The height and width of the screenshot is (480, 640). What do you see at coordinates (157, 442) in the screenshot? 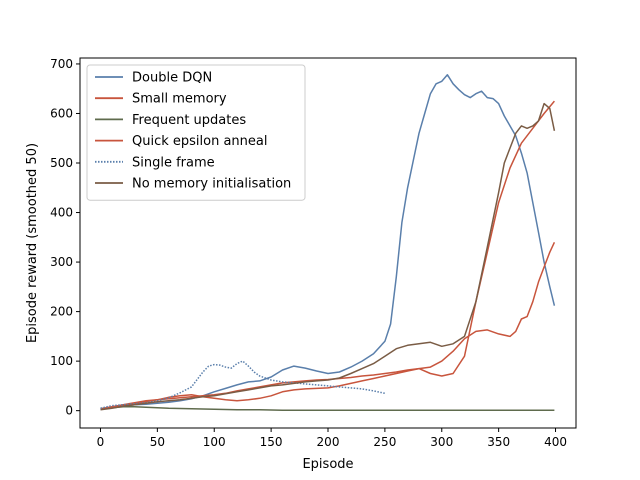
I see `x-tick-label: 50` at bounding box center [157, 442].